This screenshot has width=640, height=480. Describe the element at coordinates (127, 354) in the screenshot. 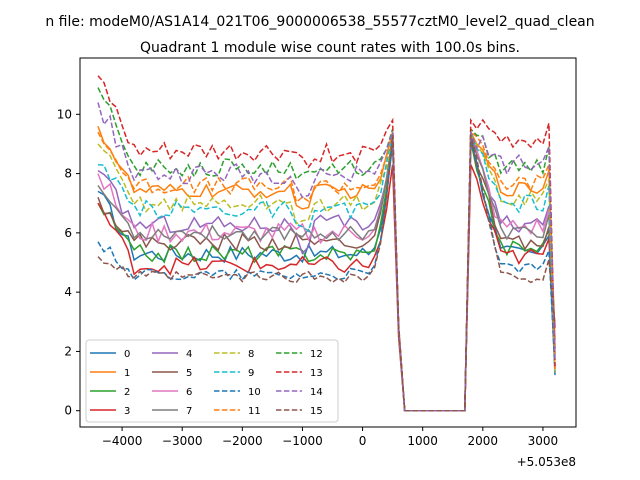

I see `legend-label: 0` at that location.